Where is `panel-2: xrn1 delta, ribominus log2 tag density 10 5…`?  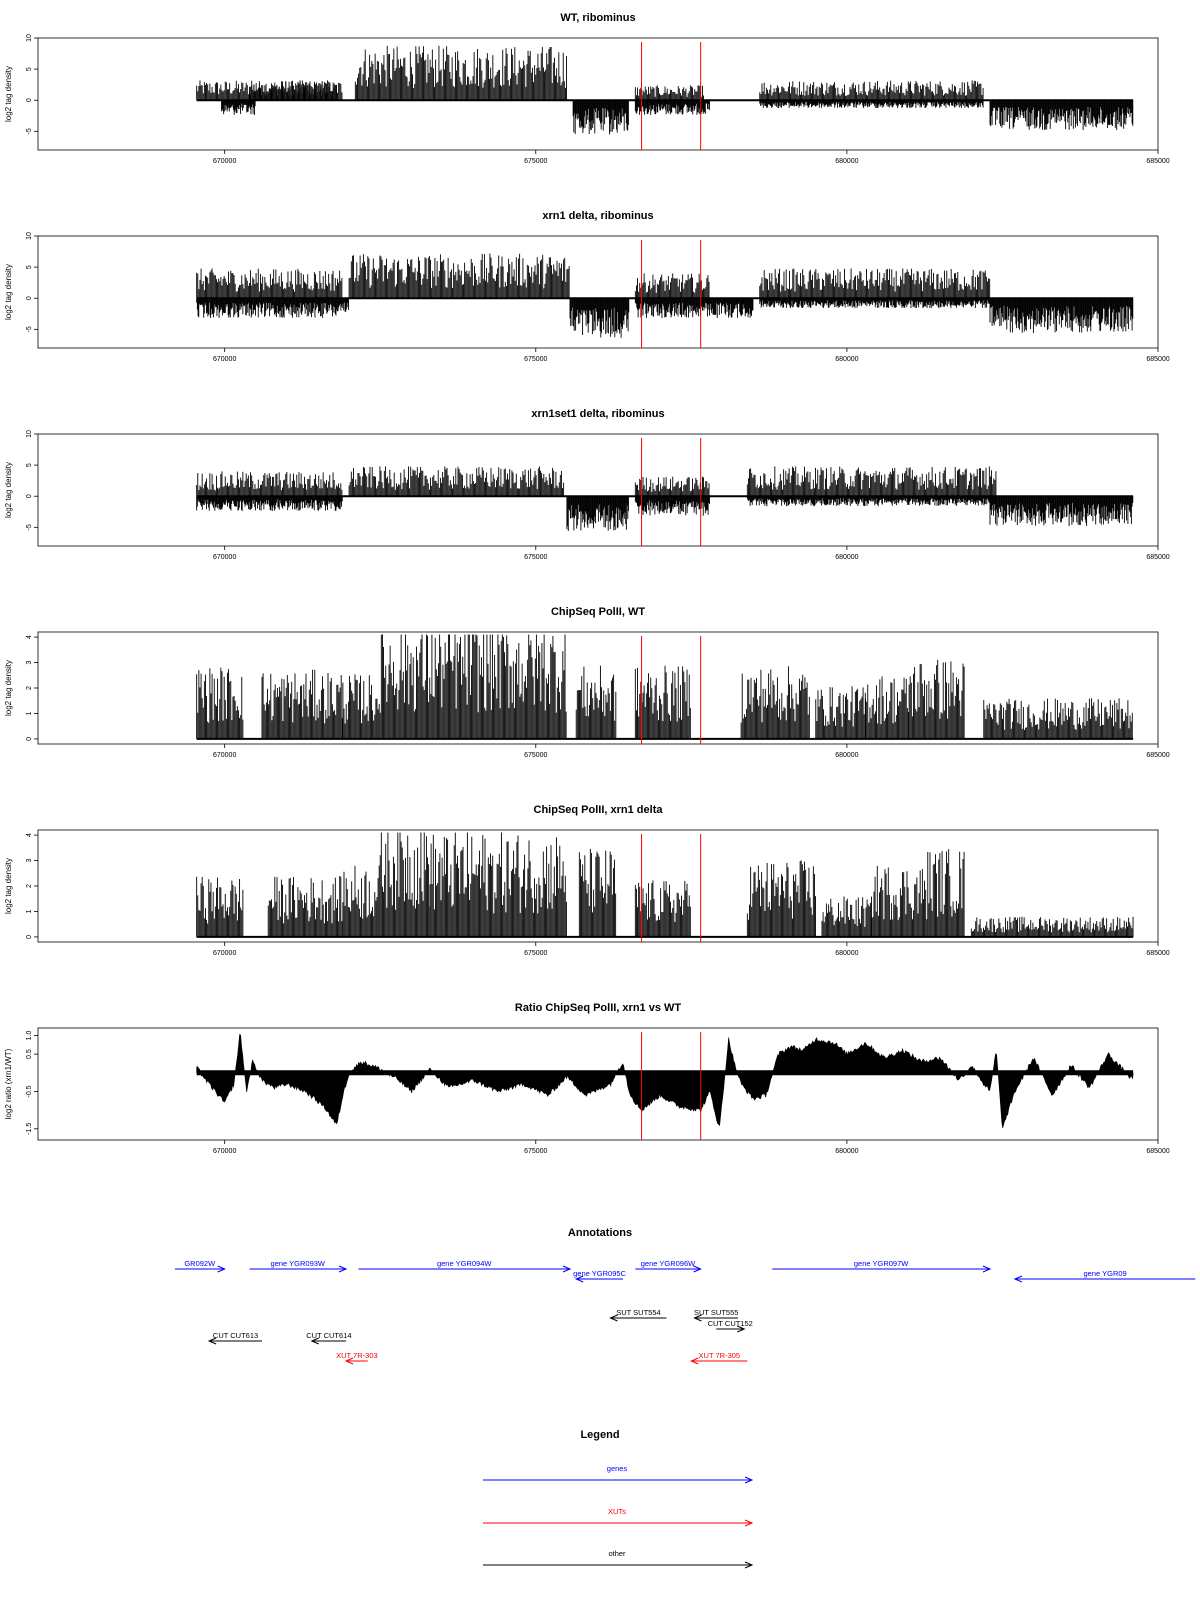 panel-2: xrn1 delta, ribominus log2 tag density 10 5… is located at coordinates (587, 286).